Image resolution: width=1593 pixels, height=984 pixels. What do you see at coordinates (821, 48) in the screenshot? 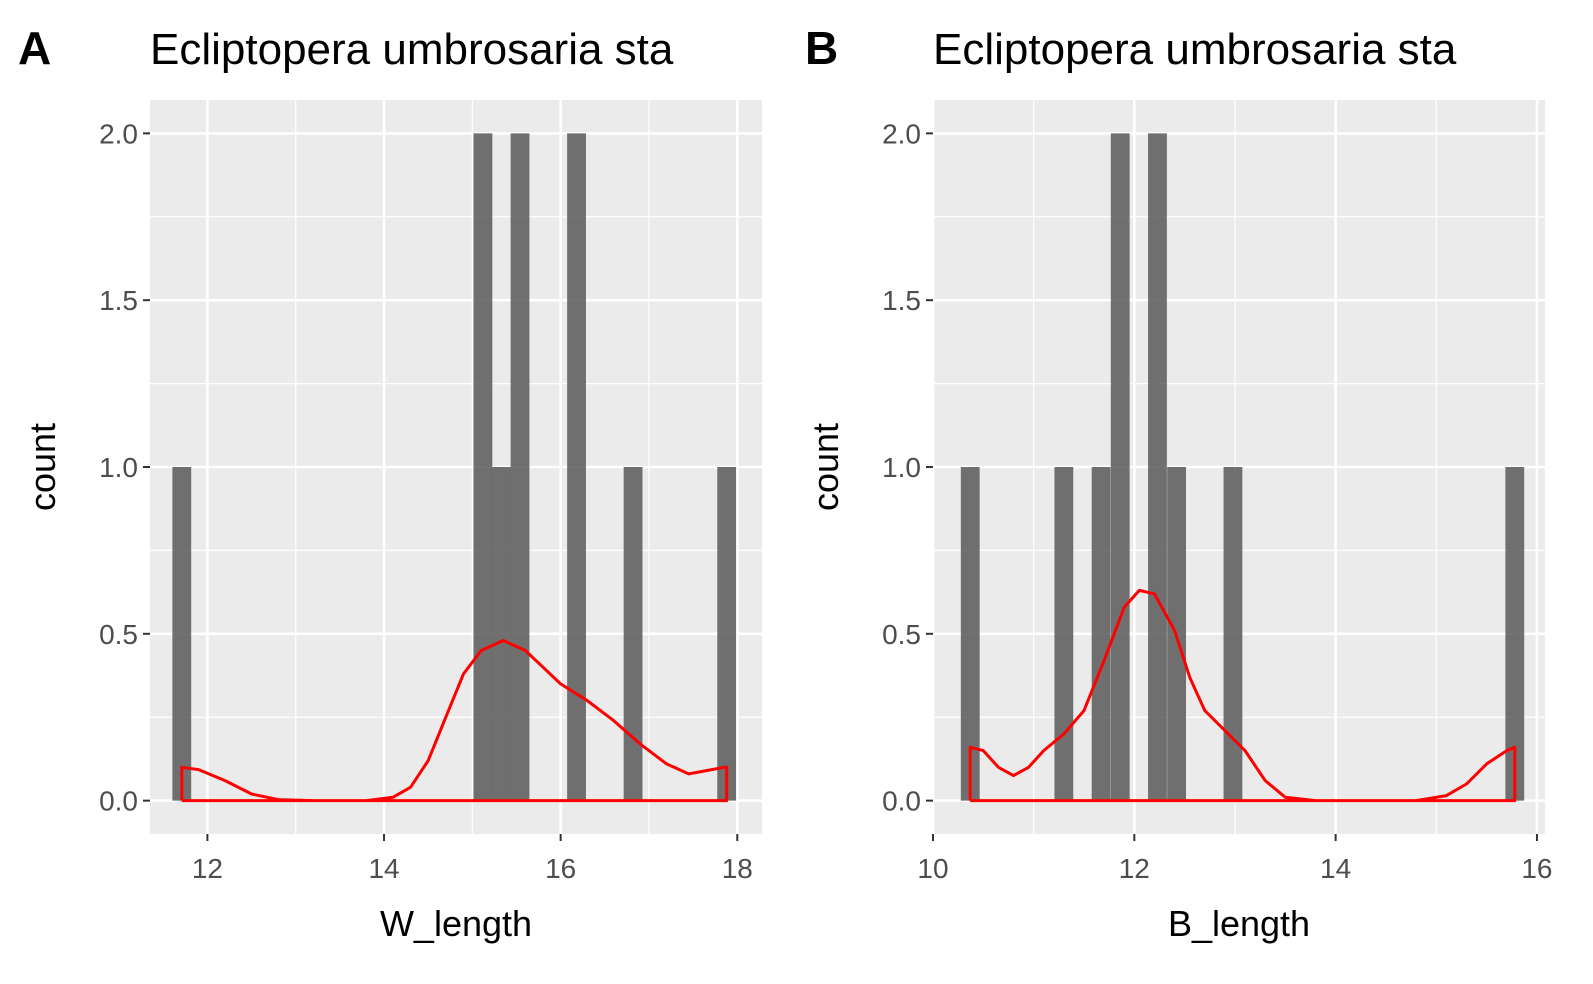
I see `panel-b-tag: B` at bounding box center [821, 48].